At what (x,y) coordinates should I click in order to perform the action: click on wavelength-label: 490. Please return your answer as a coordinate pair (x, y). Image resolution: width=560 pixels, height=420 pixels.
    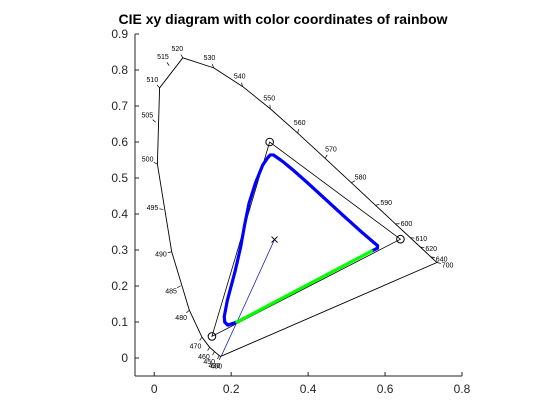
    Looking at the image, I should click on (161, 255).